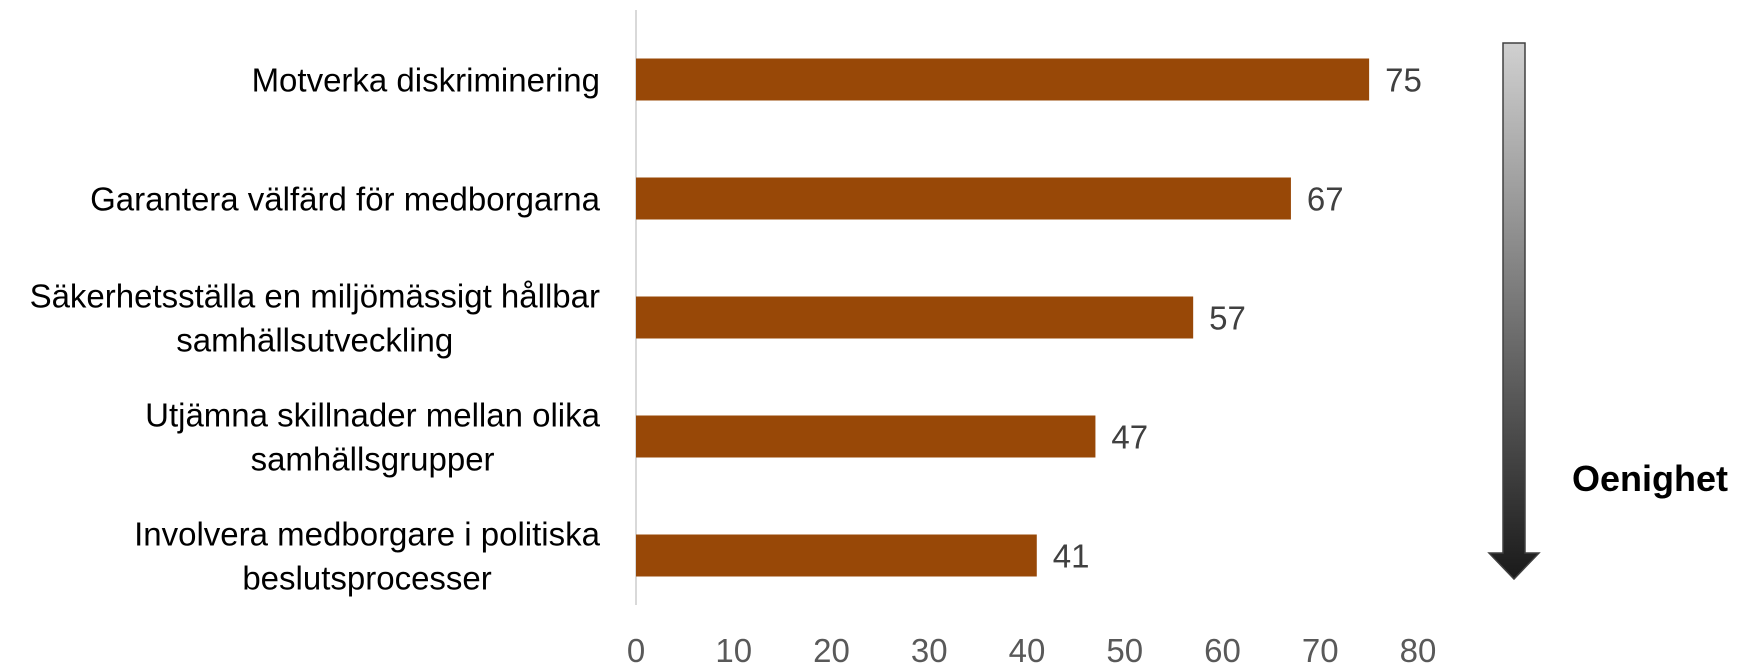 This screenshot has width=1754, height=668. Describe the element at coordinates (373, 415) in the screenshot. I see `category-label-line: Utjämna skillnader mellan olika` at that location.